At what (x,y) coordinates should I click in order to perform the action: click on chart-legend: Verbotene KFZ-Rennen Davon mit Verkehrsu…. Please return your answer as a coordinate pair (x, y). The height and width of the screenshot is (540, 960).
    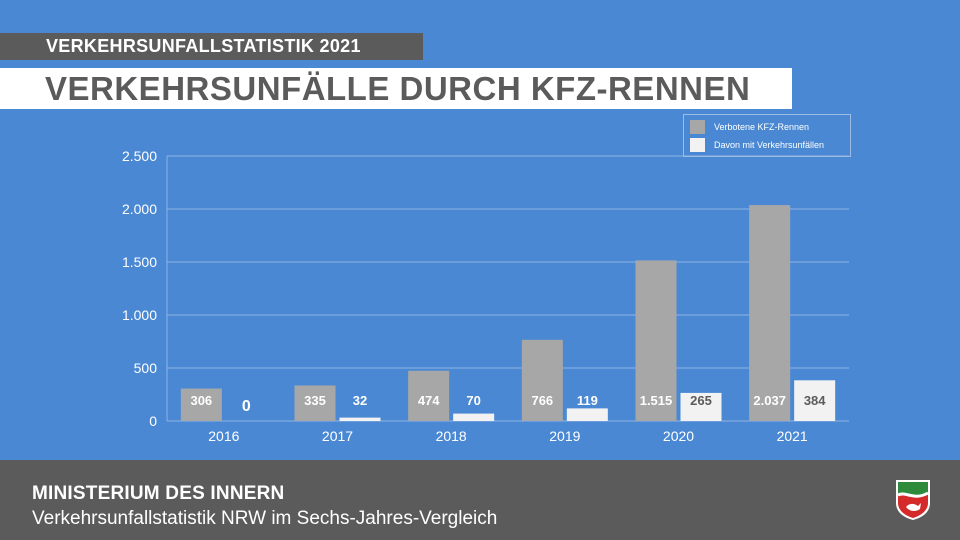
    Looking at the image, I should click on (767, 135).